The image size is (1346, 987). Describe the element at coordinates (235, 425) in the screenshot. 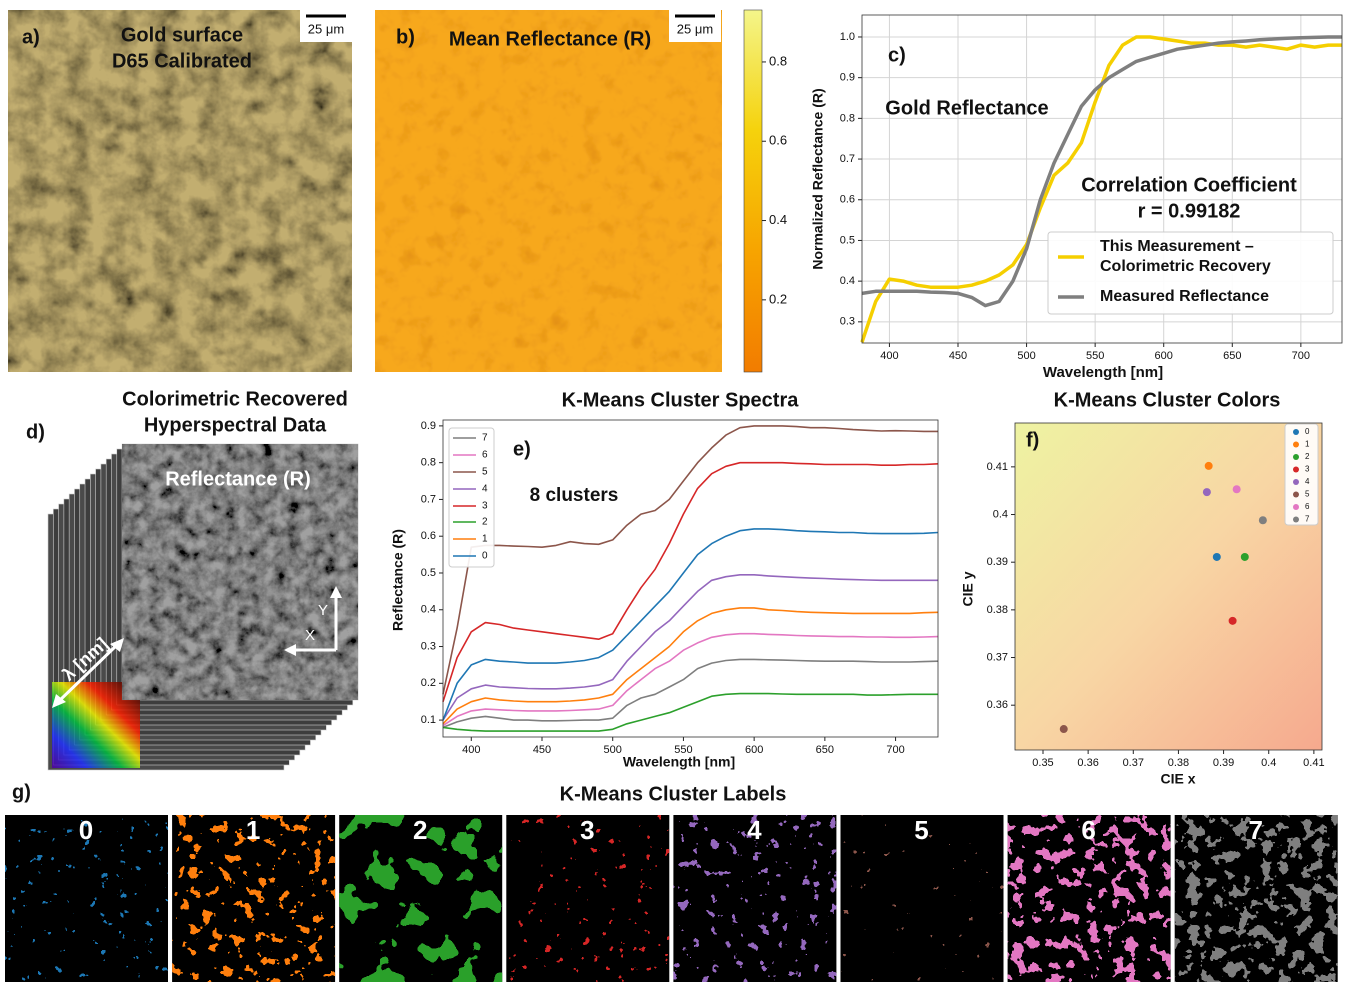

I see `panel-subtitle: Hyperspectral Data` at that location.